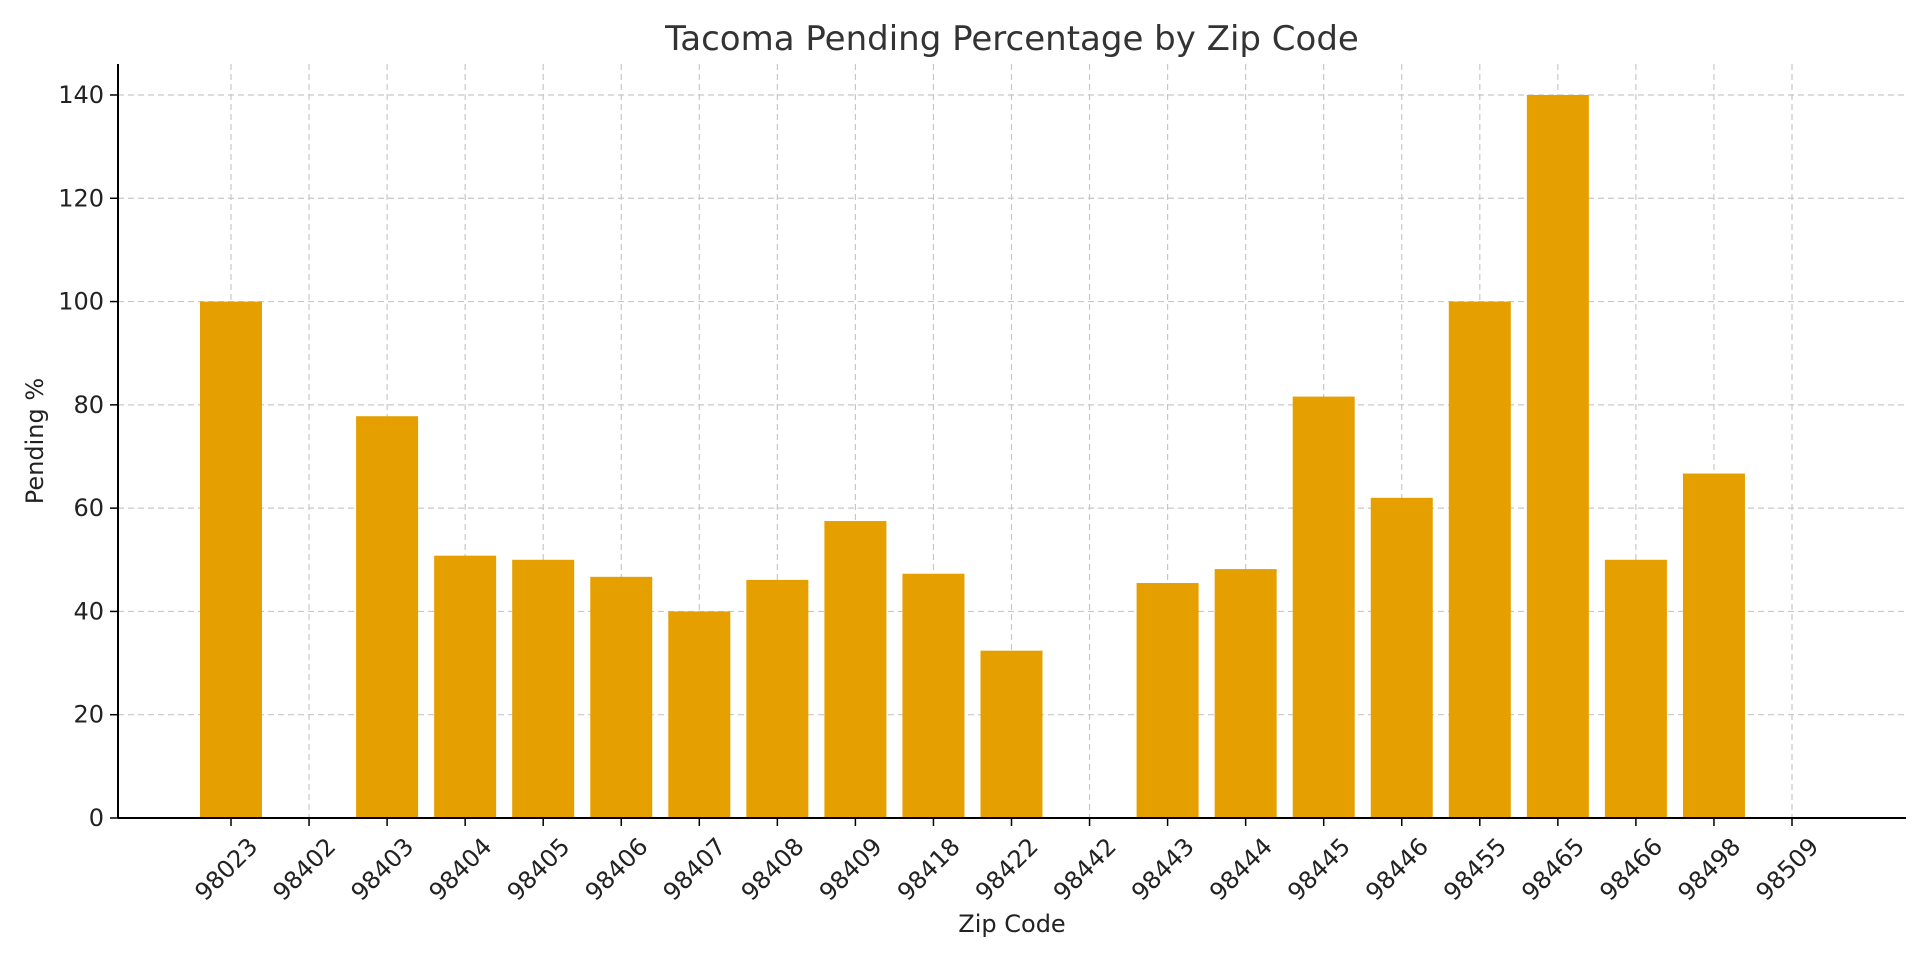 This screenshot has height=964, width=1920. I want to click on x-tick-label: 98509, so click(1787, 869).